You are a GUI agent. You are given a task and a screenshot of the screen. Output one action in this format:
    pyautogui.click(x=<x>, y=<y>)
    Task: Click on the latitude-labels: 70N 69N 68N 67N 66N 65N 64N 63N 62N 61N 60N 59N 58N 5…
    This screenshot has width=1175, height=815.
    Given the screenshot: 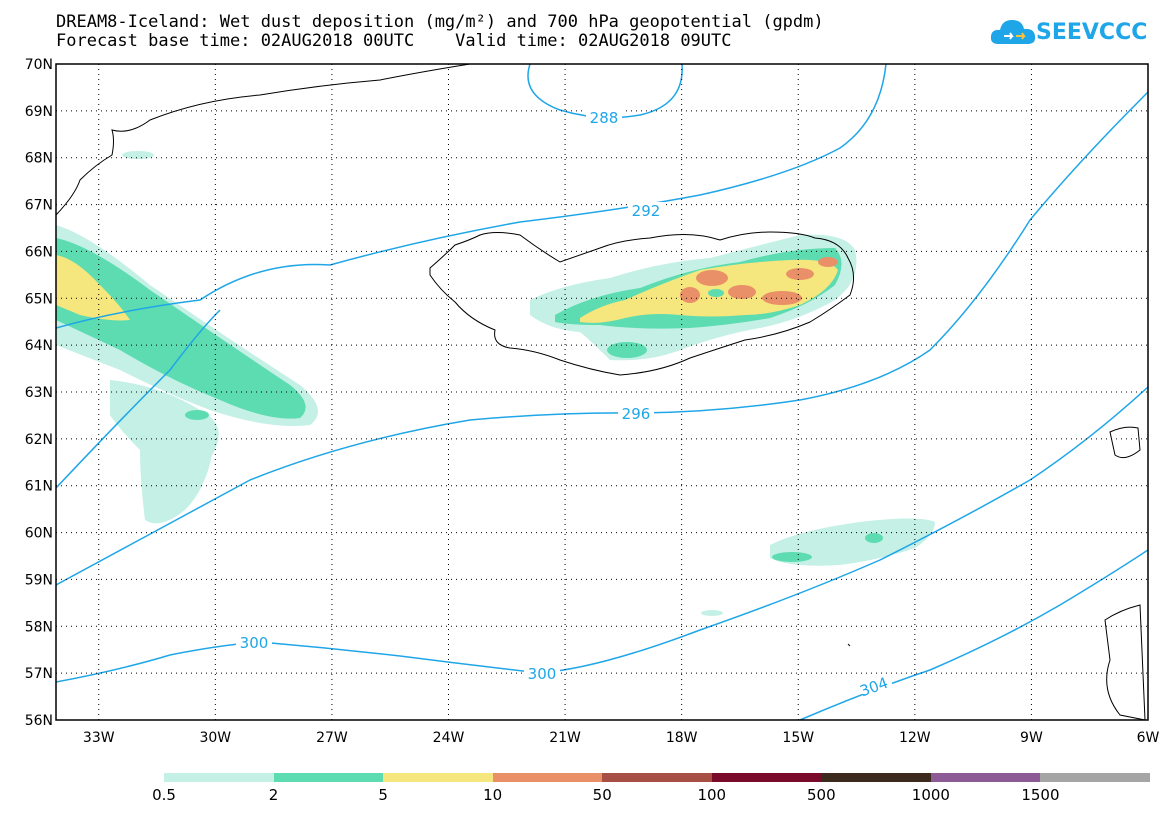 What is the action you would take?
    pyautogui.click(x=39, y=393)
    